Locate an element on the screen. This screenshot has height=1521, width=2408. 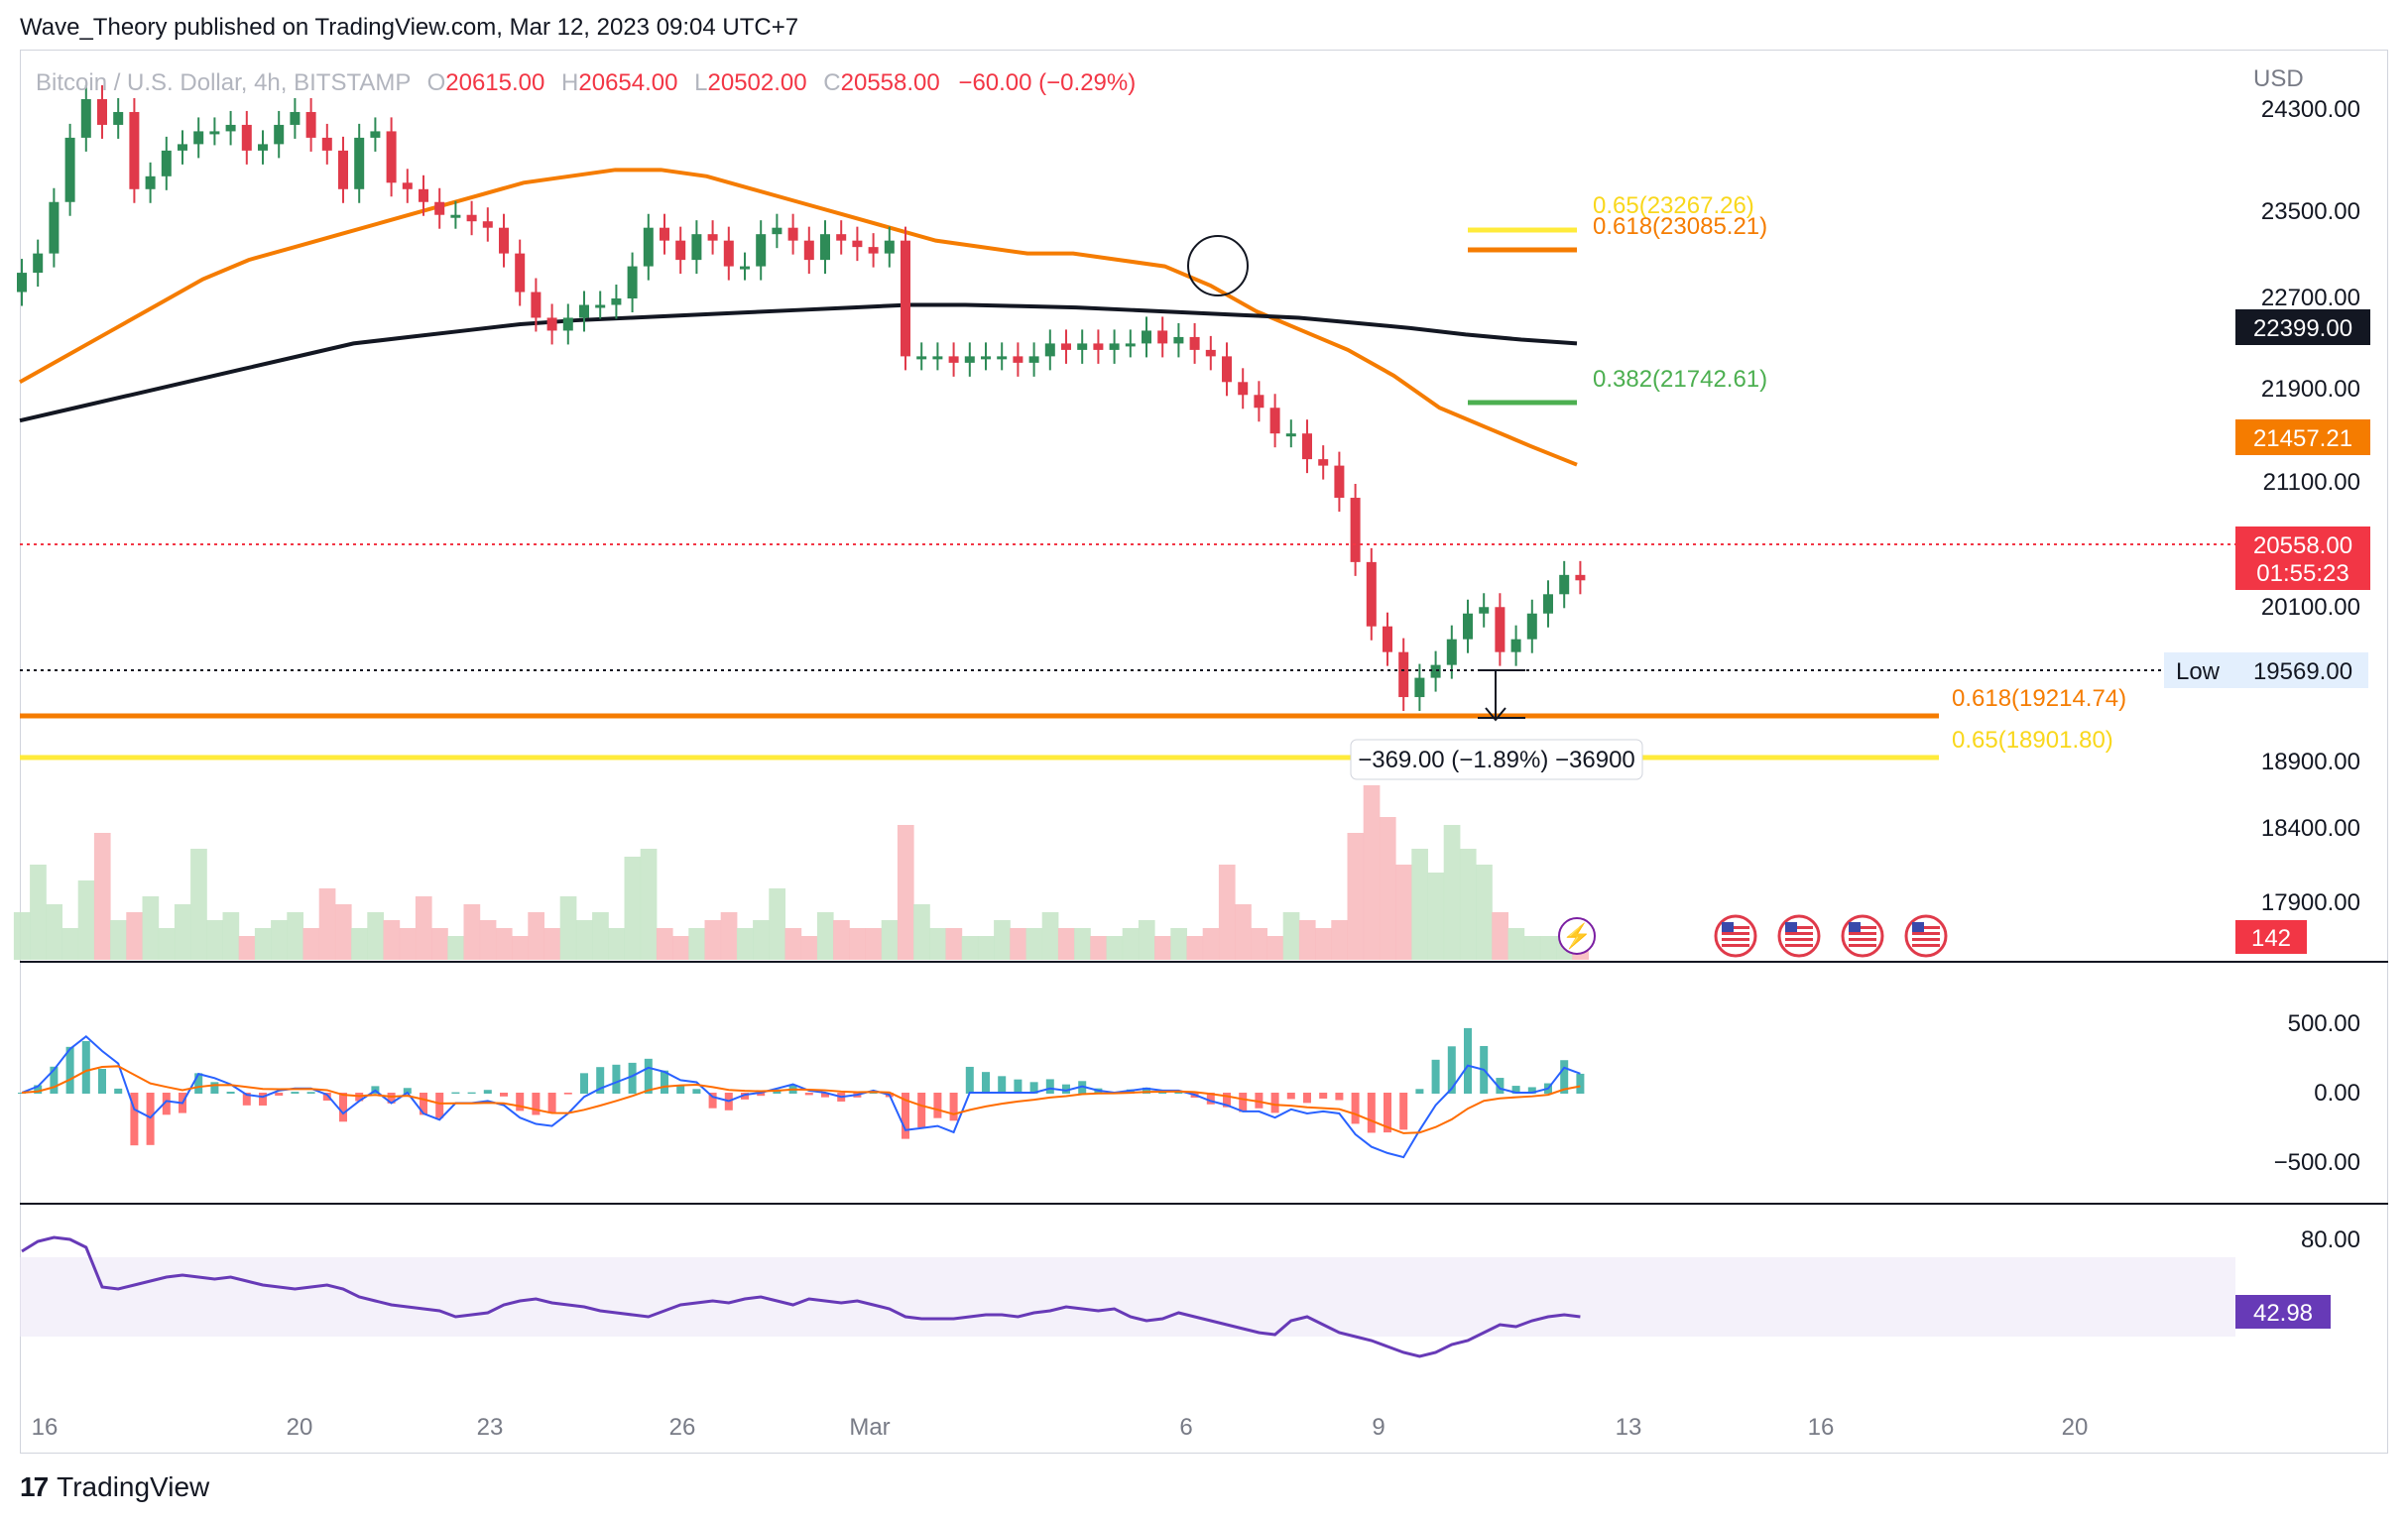
low-badge-value: 19569.00 is located at coordinates (2302, 671).